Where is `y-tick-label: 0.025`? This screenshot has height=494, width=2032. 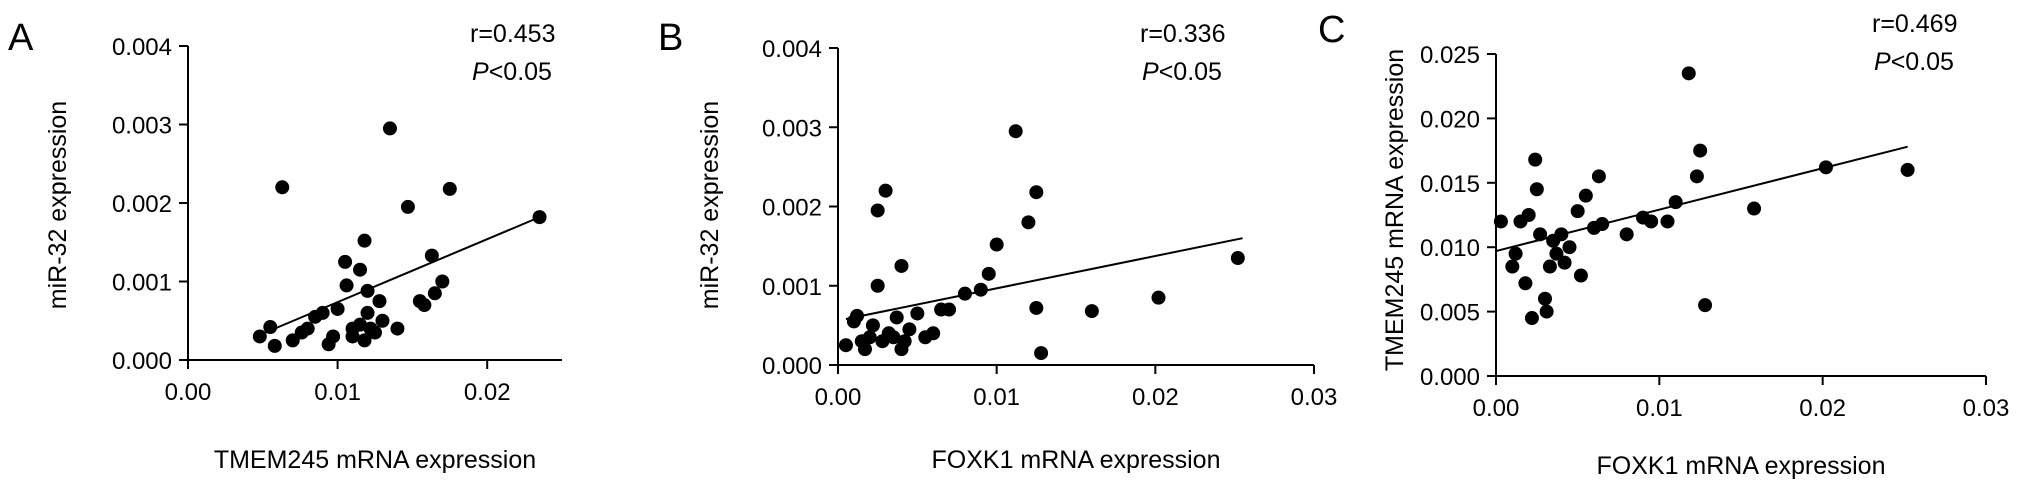
y-tick-label: 0.025 is located at coordinates (1450, 55).